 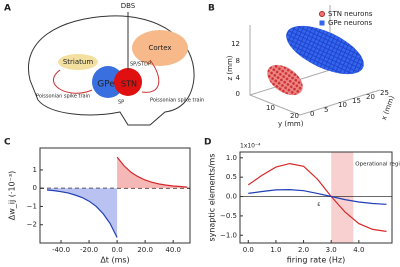 What do you see at coordinates (238, 61) in the screenshot?
I see `tick-label: 8` at bounding box center [238, 61].